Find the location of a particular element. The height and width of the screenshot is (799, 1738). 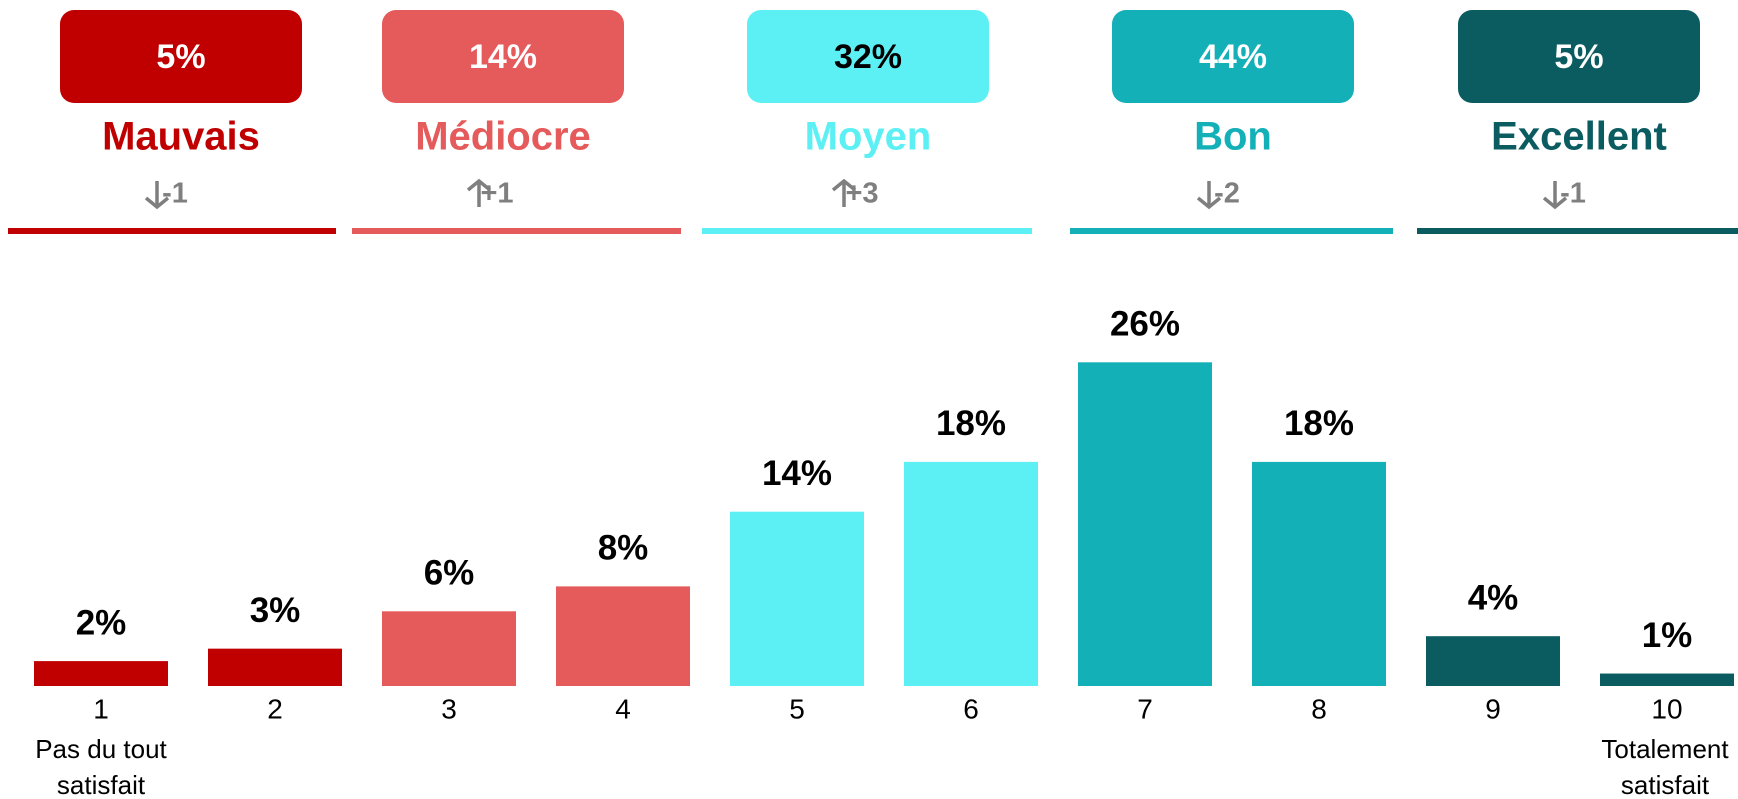

group-value: 44% is located at coordinates (1233, 57).